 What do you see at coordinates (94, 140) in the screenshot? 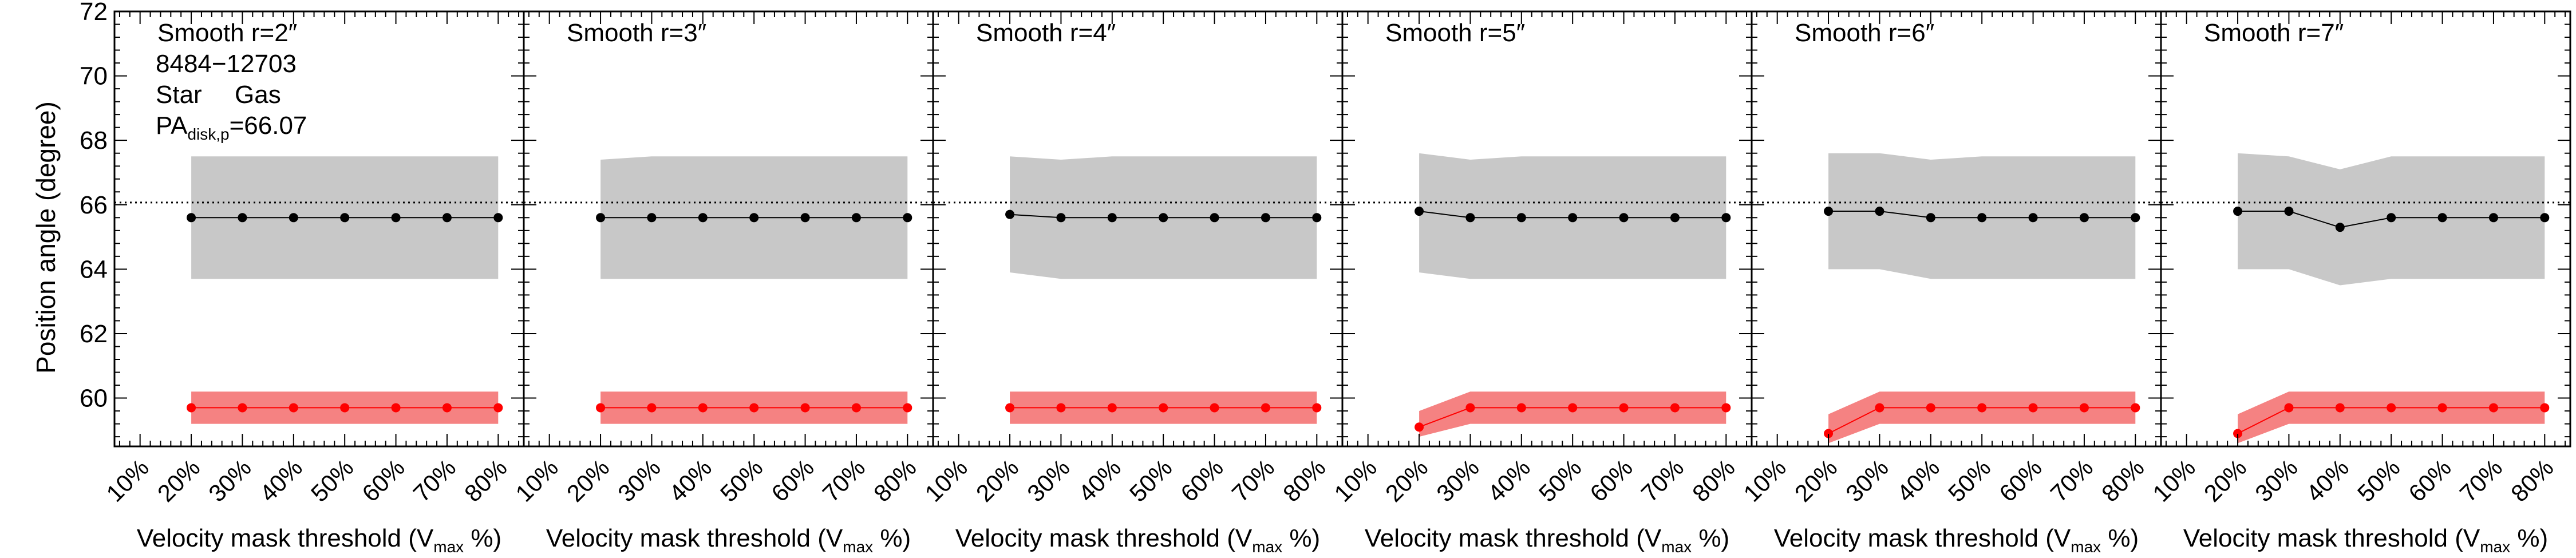
I see `y-tick-label: 68` at bounding box center [94, 140].